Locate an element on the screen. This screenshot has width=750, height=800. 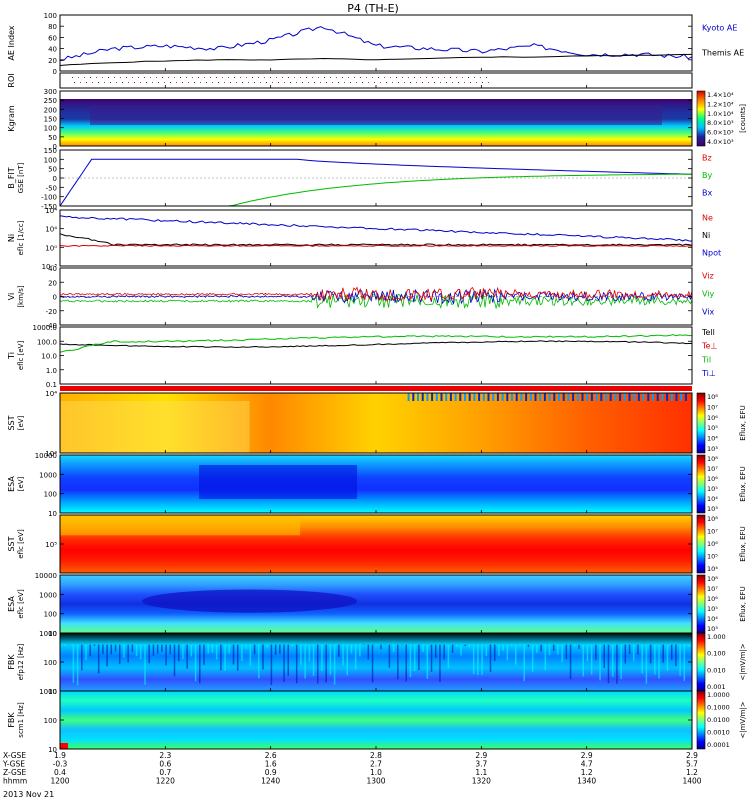
colorbar-tick-label: 0.1000 is located at coordinates (718, 708).